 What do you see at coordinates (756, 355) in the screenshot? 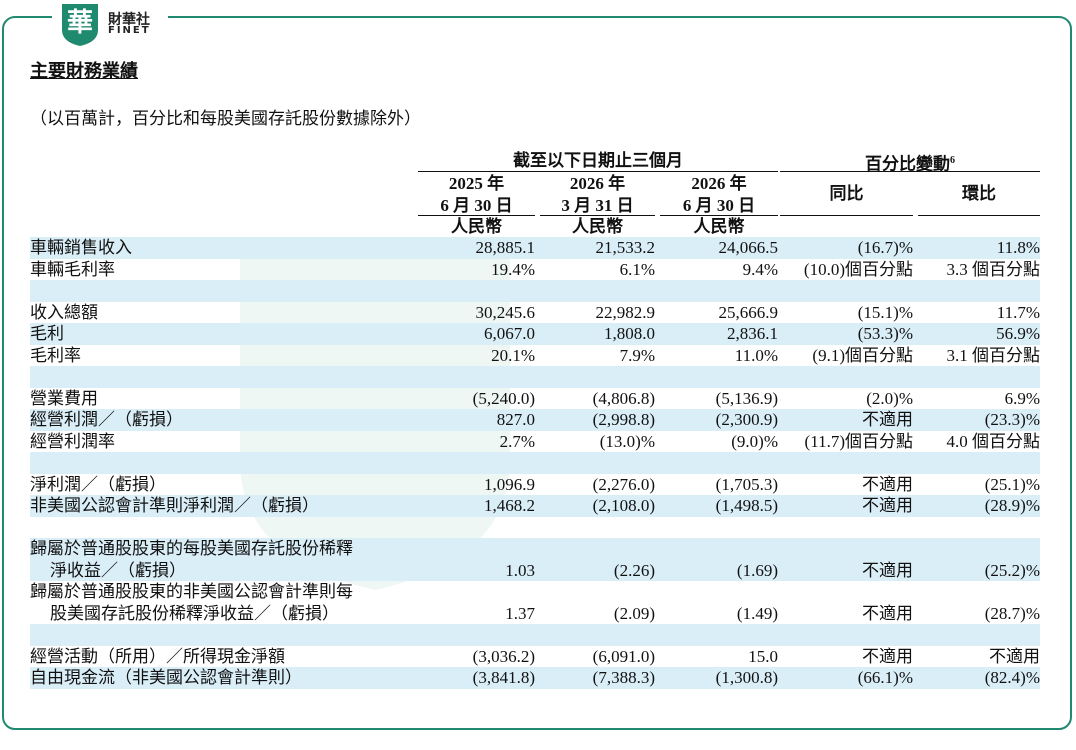
I see `cell: 11.0%` at bounding box center [756, 355].